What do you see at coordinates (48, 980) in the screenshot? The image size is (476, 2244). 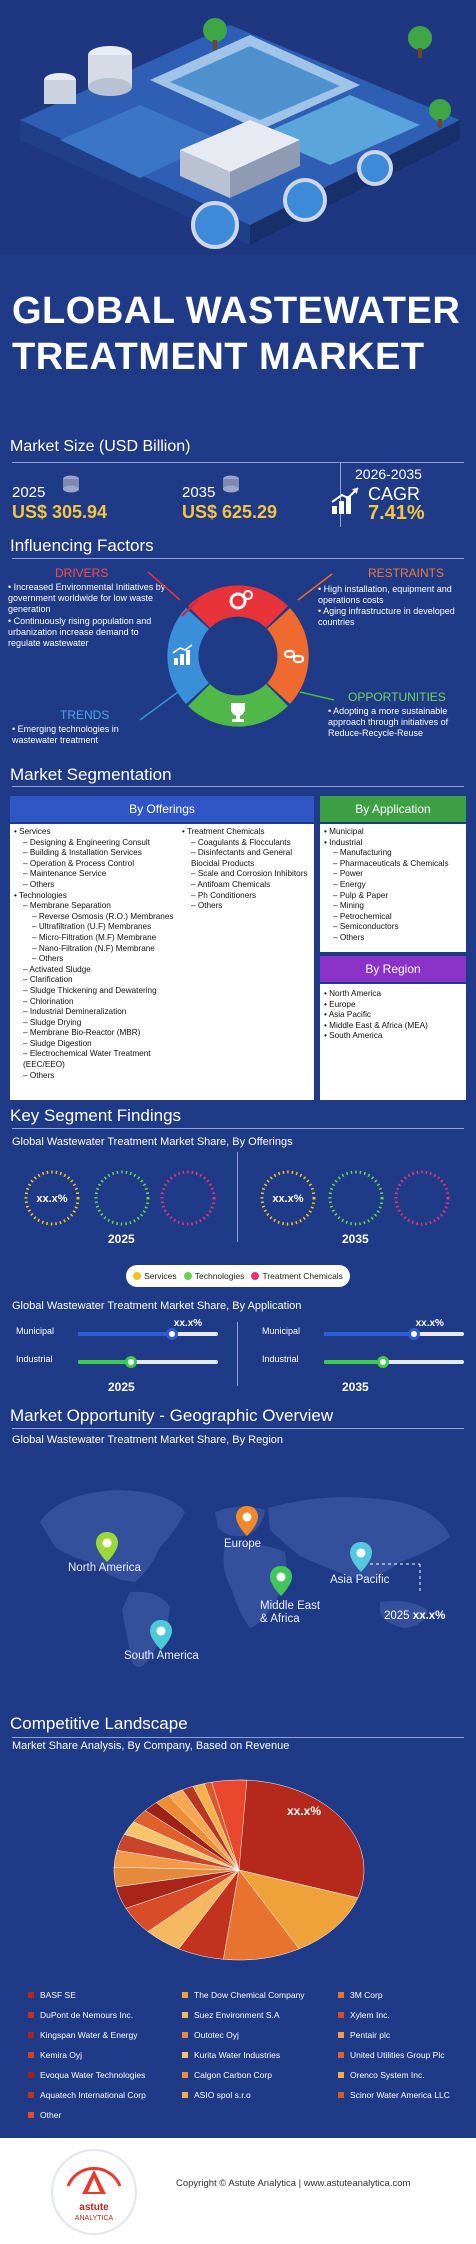 I see `list-item: – Clarification` at bounding box center [48, 980].